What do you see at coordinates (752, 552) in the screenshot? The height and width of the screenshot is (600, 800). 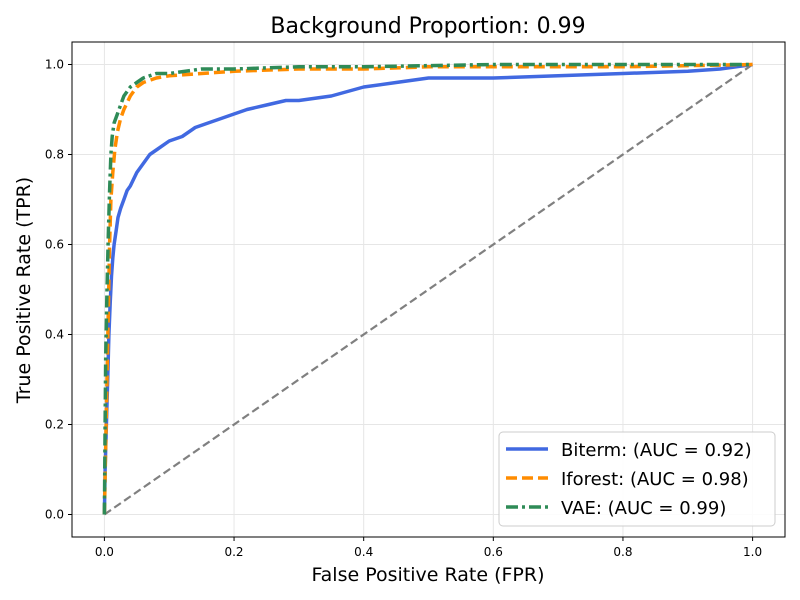 I see `x-tick-label: 1.0` at bounding box center [752, 552].